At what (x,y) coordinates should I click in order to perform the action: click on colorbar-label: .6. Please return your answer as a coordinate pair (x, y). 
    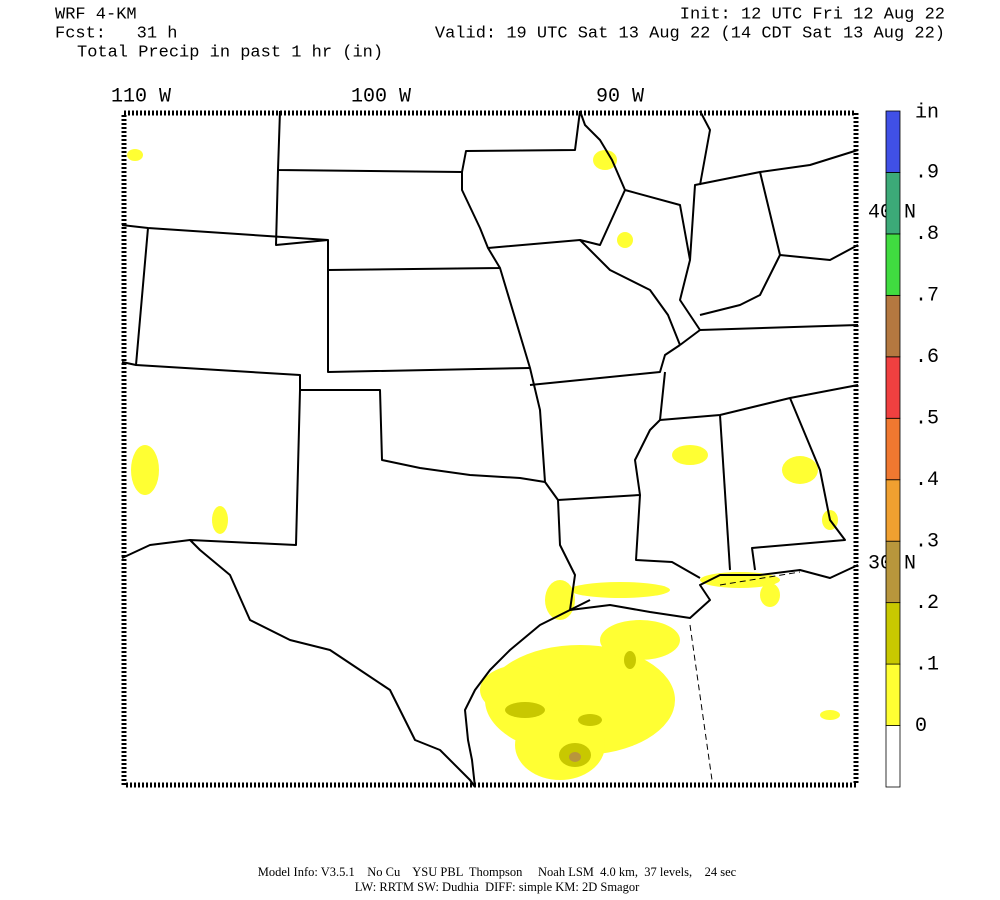
    Looking at the image, I should click on (927, 357).